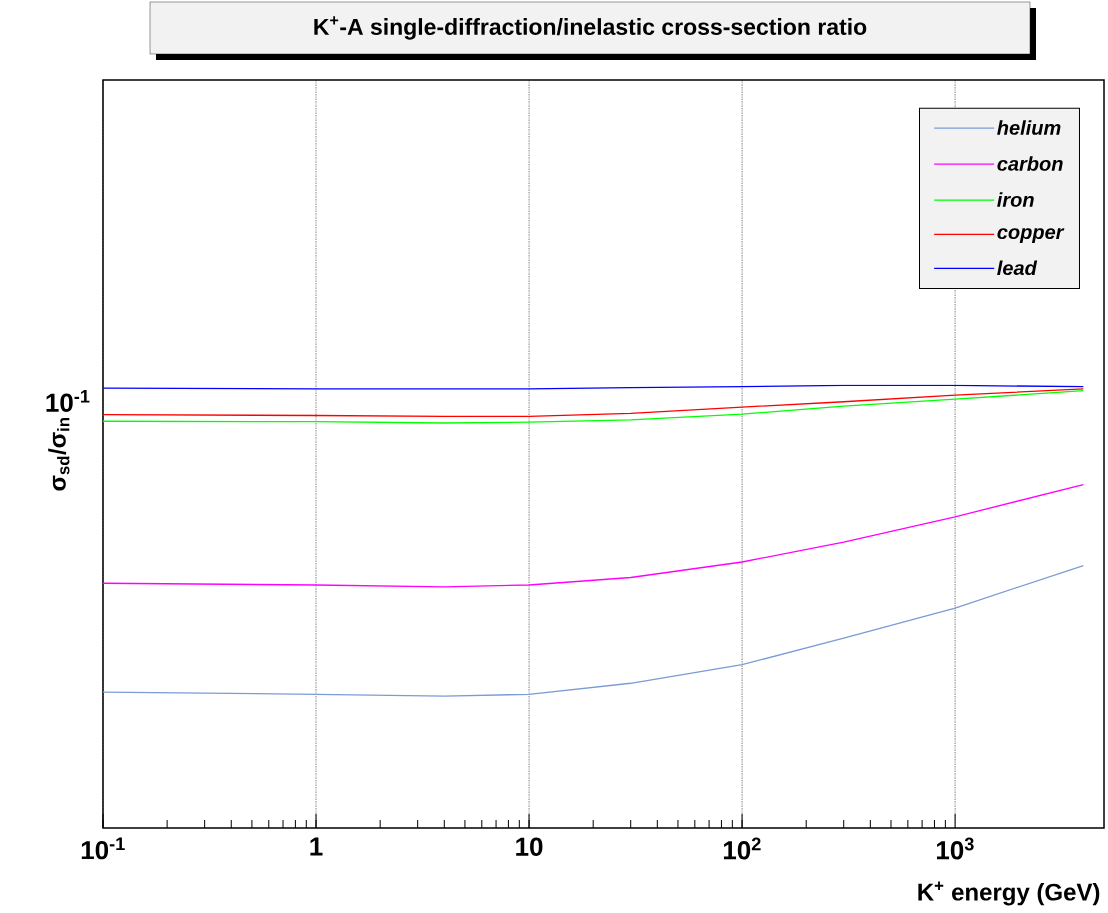 The image size is (1108, 913). Describe the element at coordinates (742, 848) in the screenshot. I see `x-tick-label: 10$^{2}$` at that location.